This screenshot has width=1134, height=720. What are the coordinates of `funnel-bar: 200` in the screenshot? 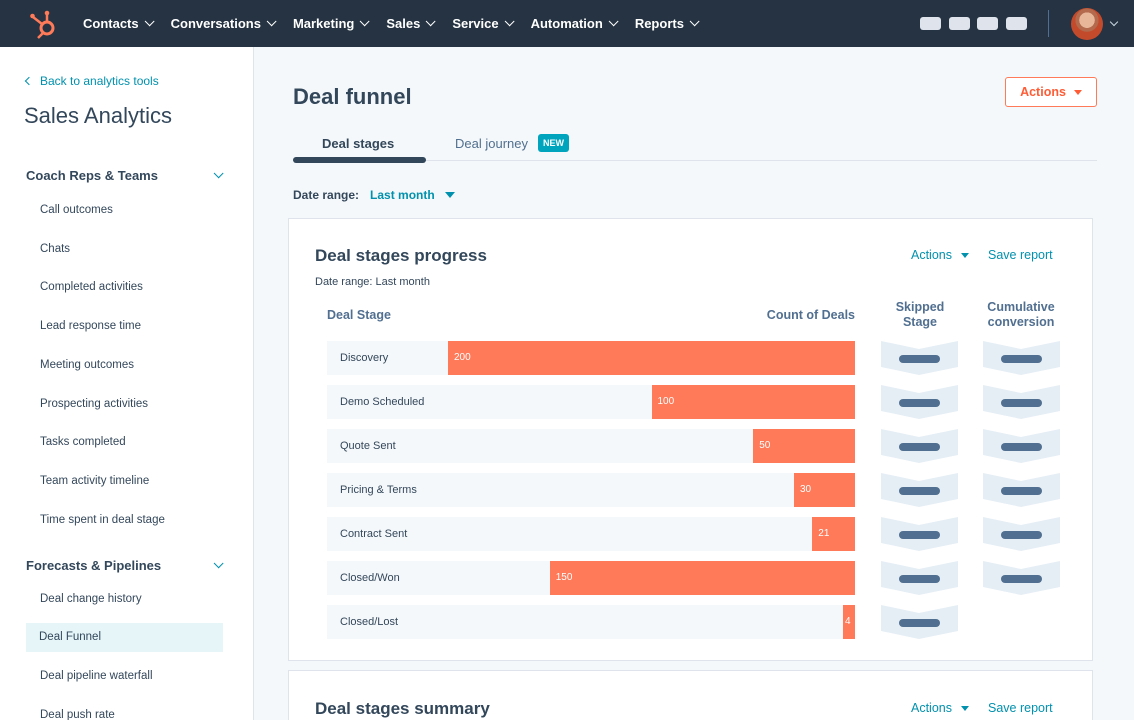 It's located at (651, 358).